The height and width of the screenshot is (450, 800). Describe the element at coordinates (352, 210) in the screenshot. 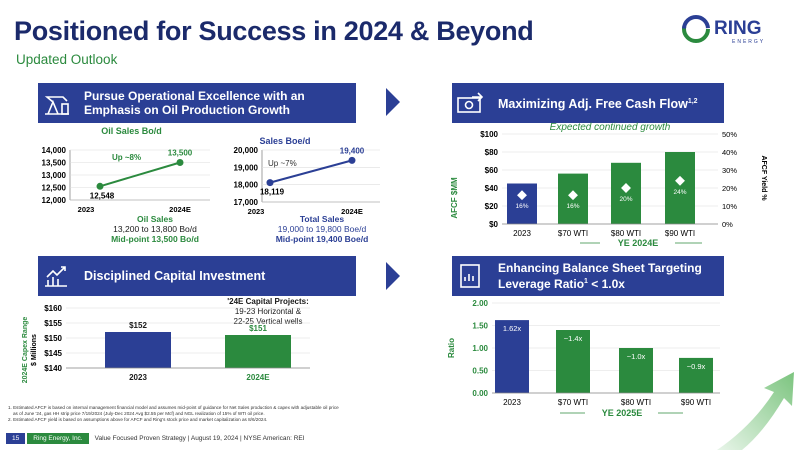

I see `boe-x-2024e: 2024E` at that location.